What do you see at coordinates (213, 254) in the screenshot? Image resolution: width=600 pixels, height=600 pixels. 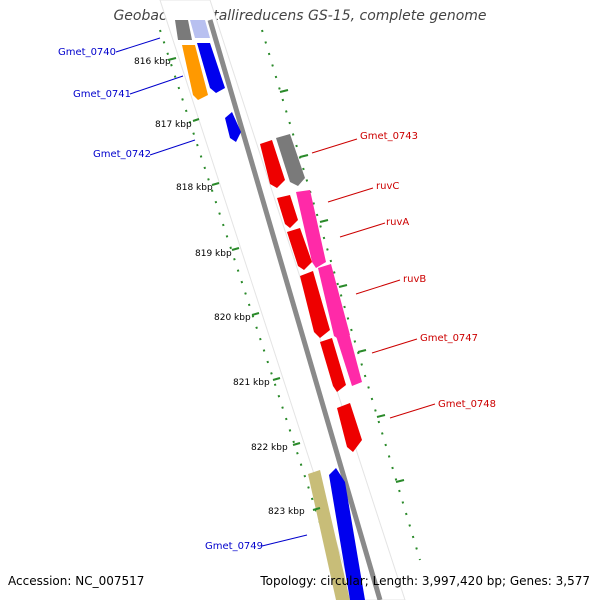 I see `scale-label-819: 819 kbp` at bounding box center [213, 254].